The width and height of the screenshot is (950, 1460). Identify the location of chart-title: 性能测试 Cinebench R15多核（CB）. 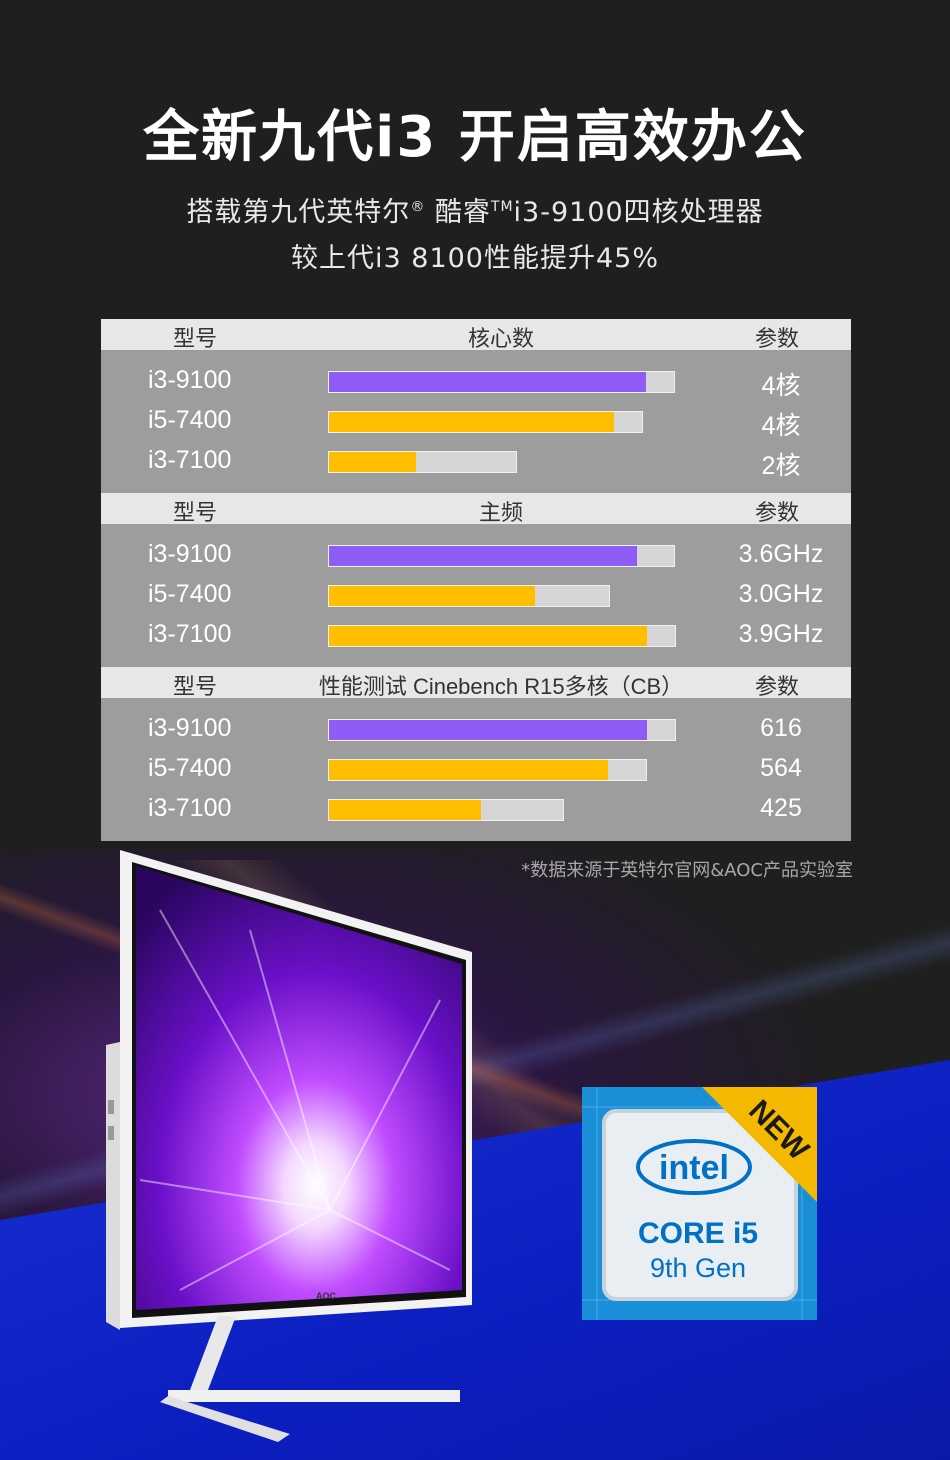
(501, 686).